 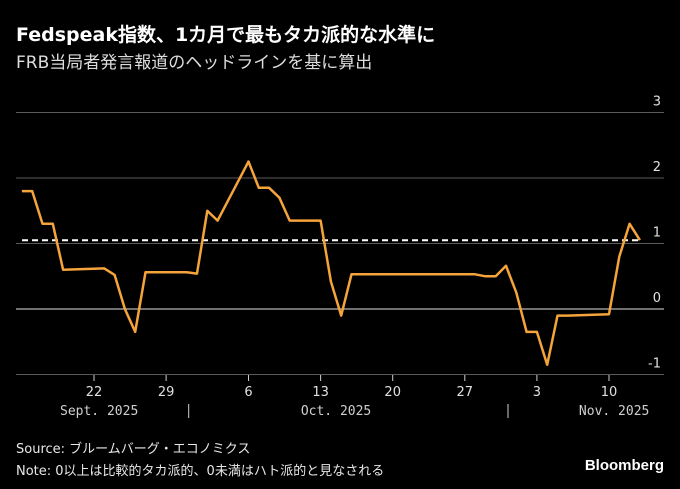 What do you see at coordinates (336, 411) in the screenshot?
I see `month-label: Oct. 2025` at bounding box center [336, 411].